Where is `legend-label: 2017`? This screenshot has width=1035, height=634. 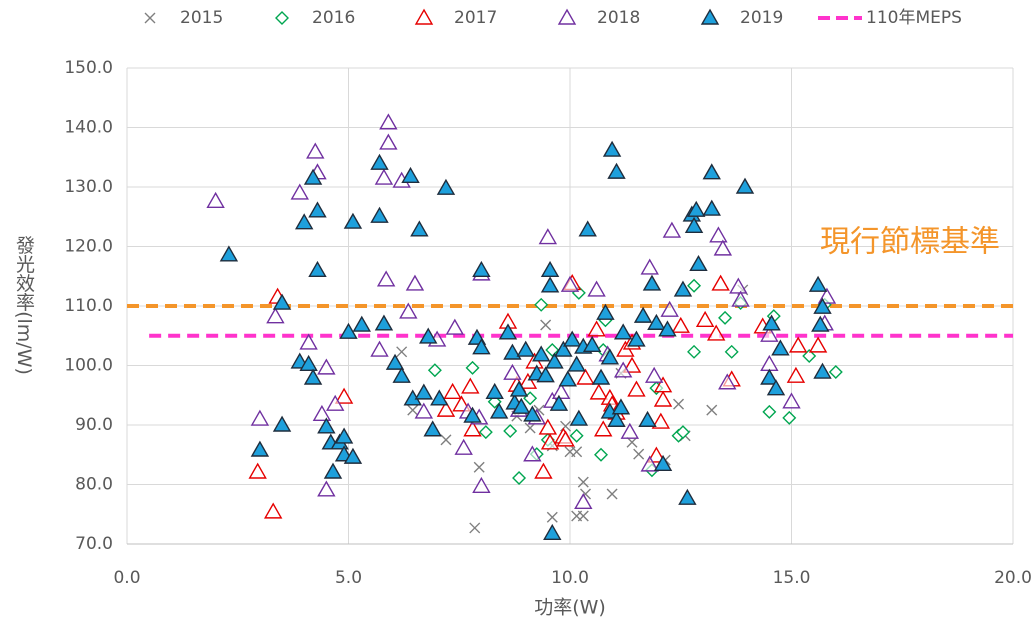
legend-label: 2017 is located at coordinates (475, 18).